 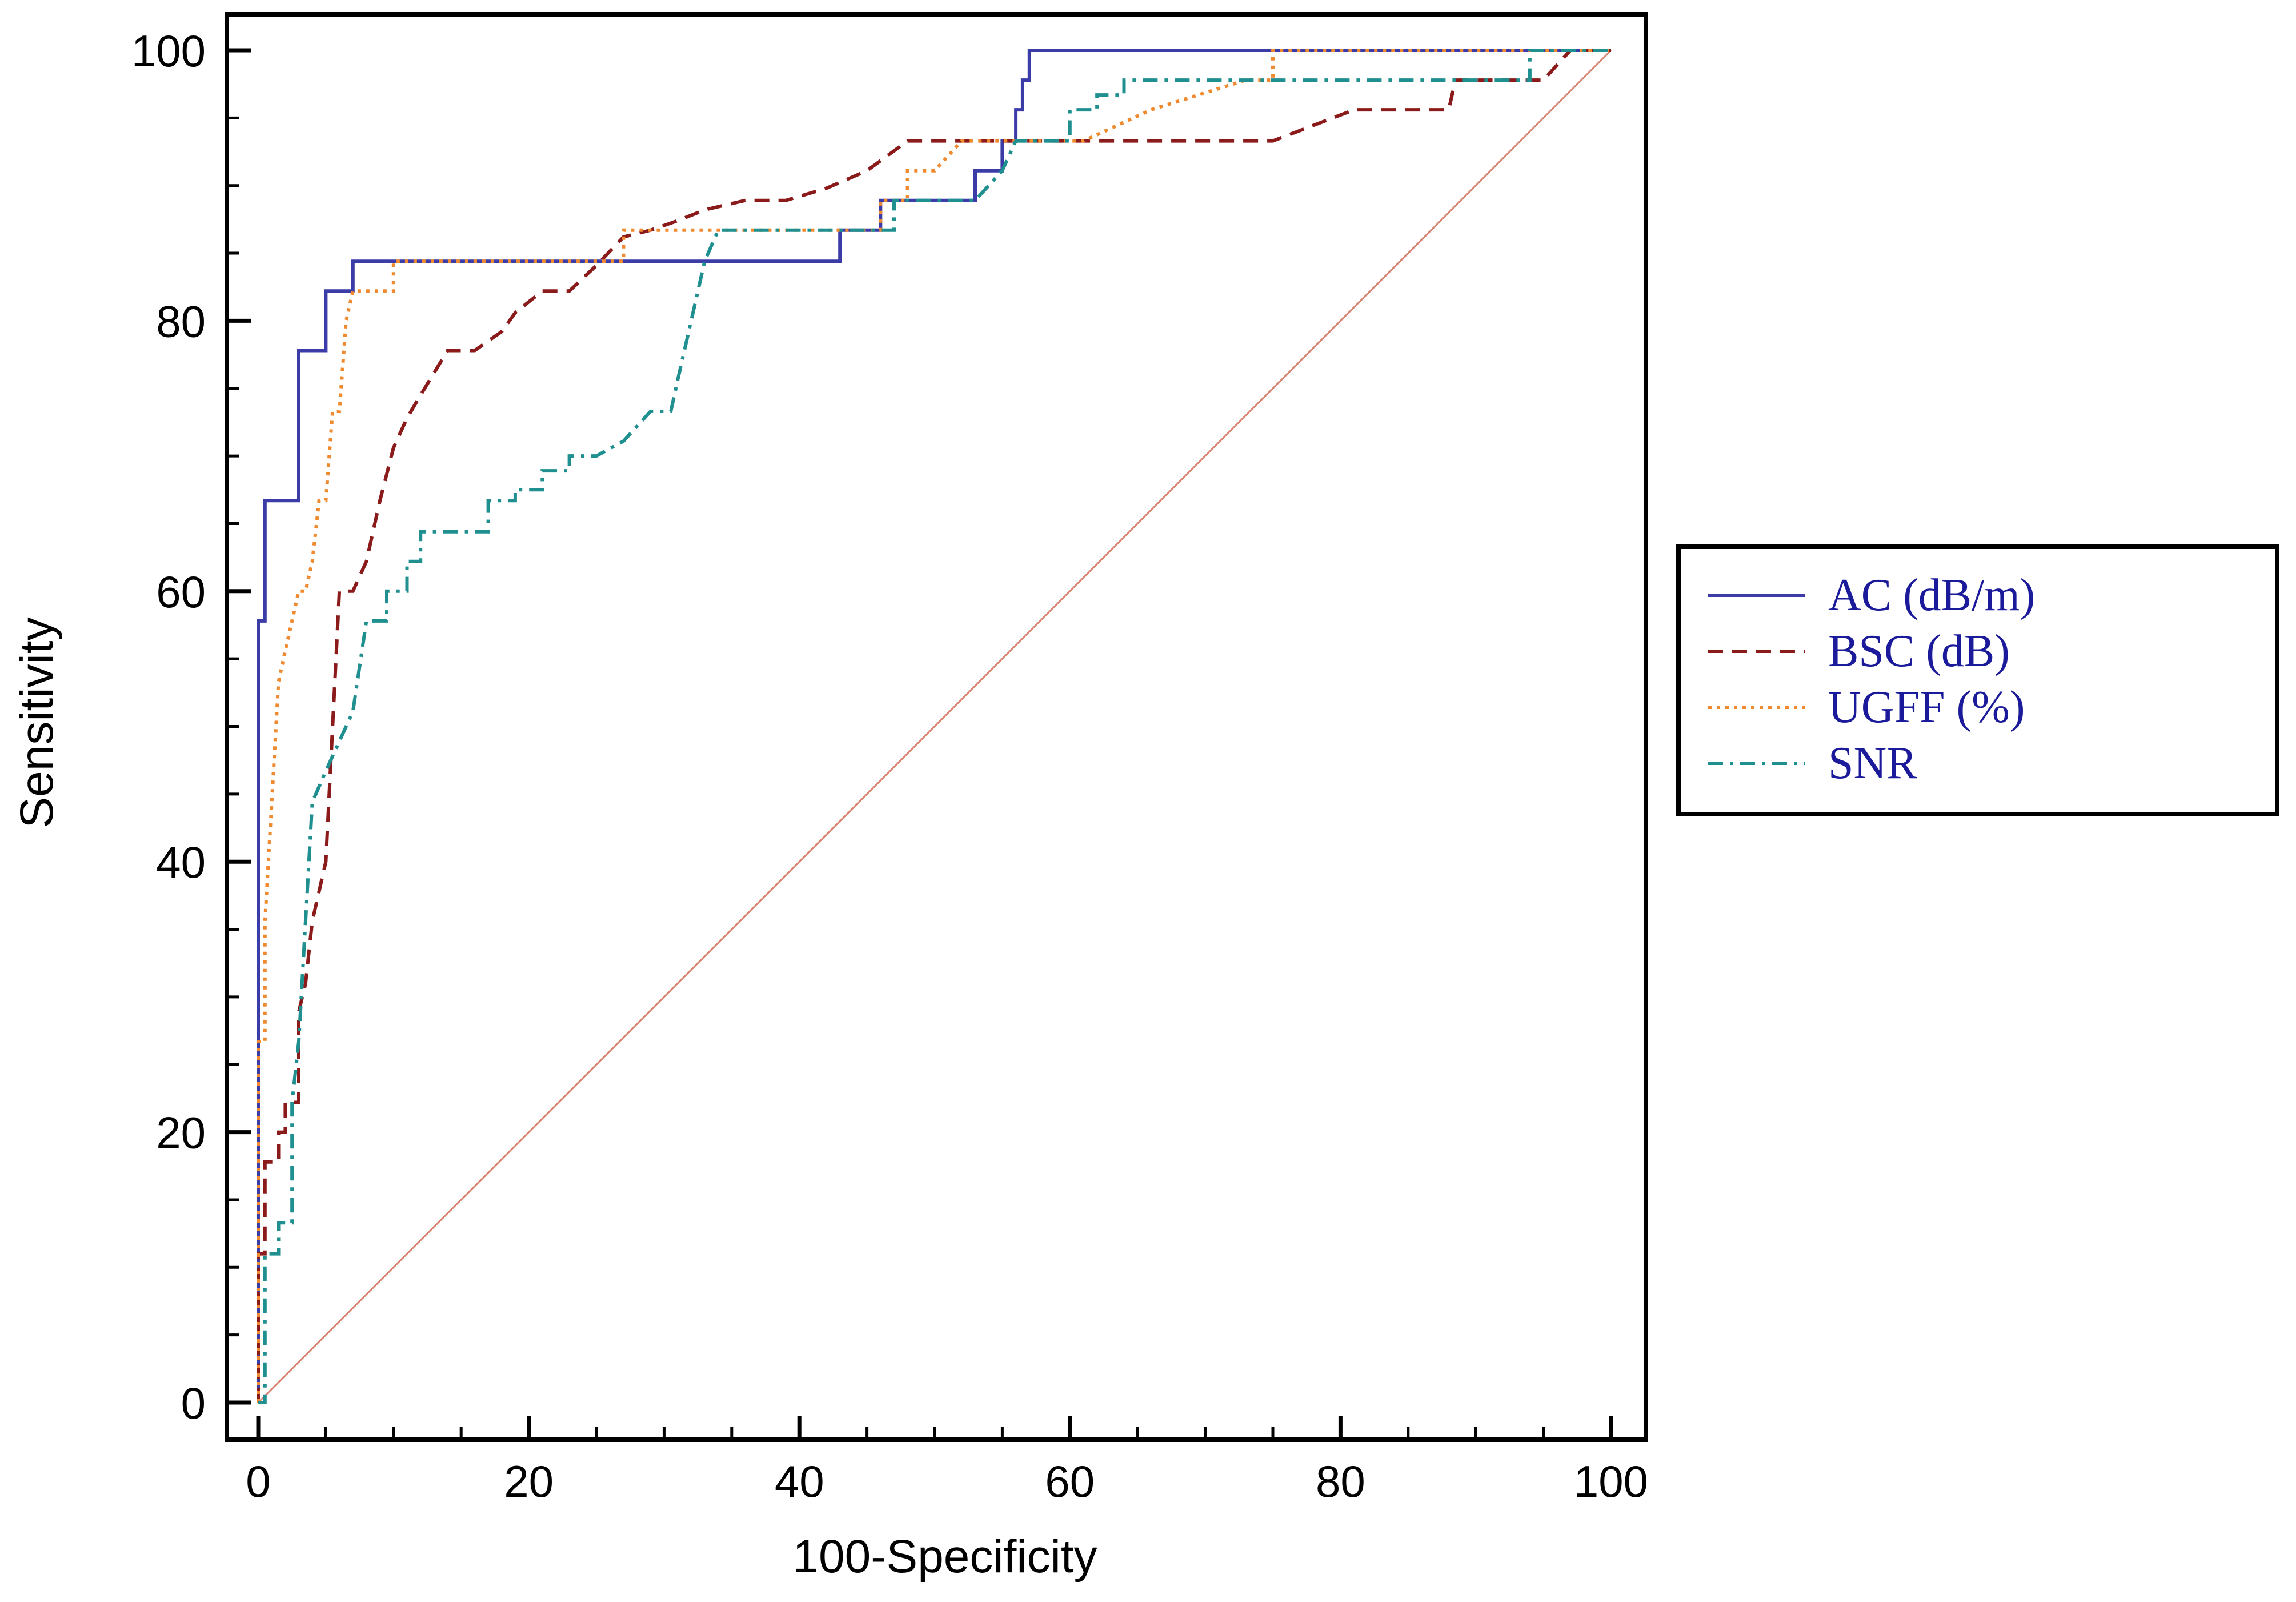 What do you see at coordinates (258, 1481) in the screenshot?
I see `x-tick-label: 0` at bounding box center [258, 1481].